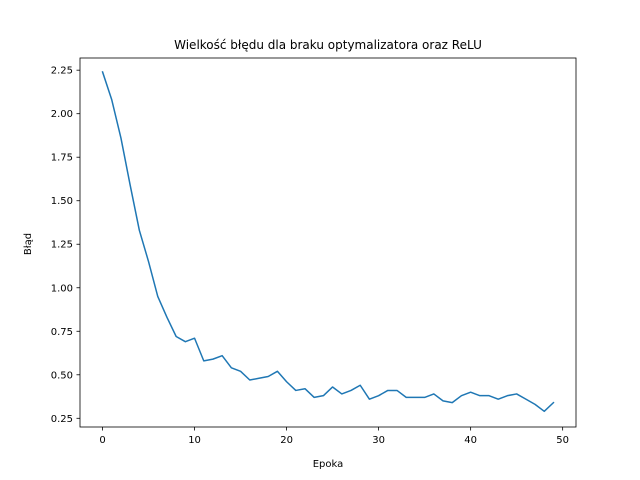 This screenshot has height=480, width=640. Describe the element at coordinates (328, 464) in the screenshot. I see `x-axis-label: Epoka` at that location.